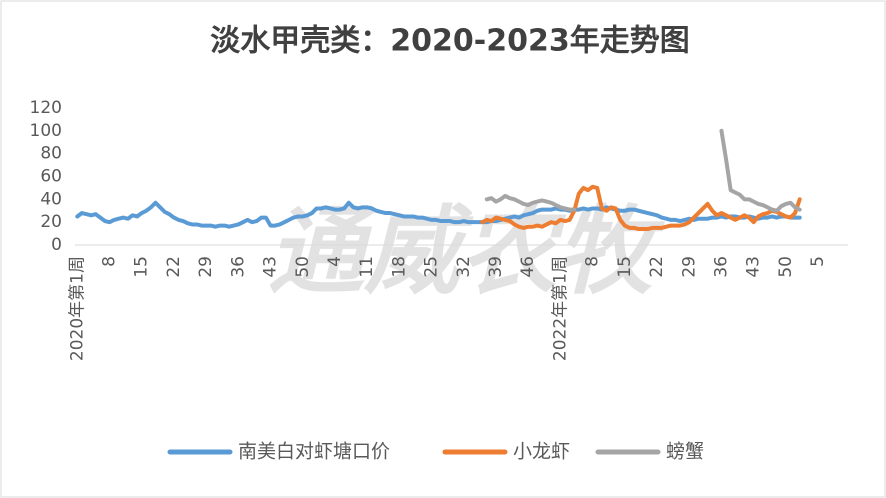 The height and width of the screenshot is (498, 886). What do you see at coordinates (56, 245) in the screenshot?
I see `y-tick-label: 0` at bounding box center [56, 245].